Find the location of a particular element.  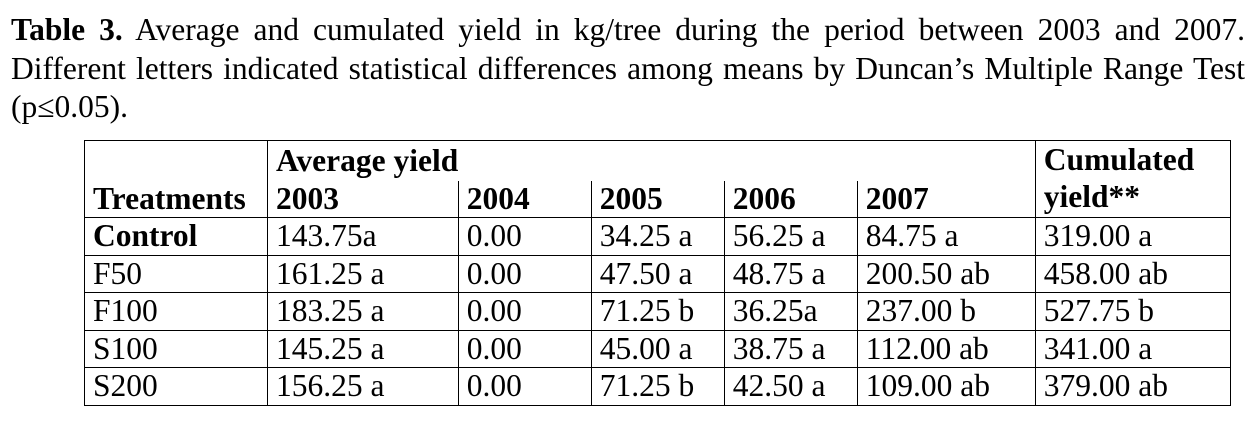

yield-value-cell: 36.25a is located at coordinates (790, 311).